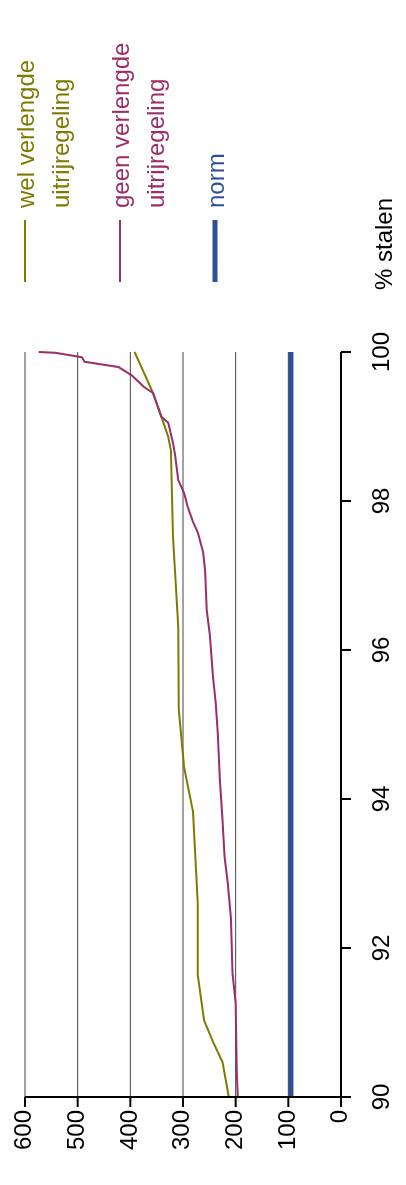 The height and width of the screenshot is (1185, 406). I want to click on x-tick-label: 300, so click(181, 1130).